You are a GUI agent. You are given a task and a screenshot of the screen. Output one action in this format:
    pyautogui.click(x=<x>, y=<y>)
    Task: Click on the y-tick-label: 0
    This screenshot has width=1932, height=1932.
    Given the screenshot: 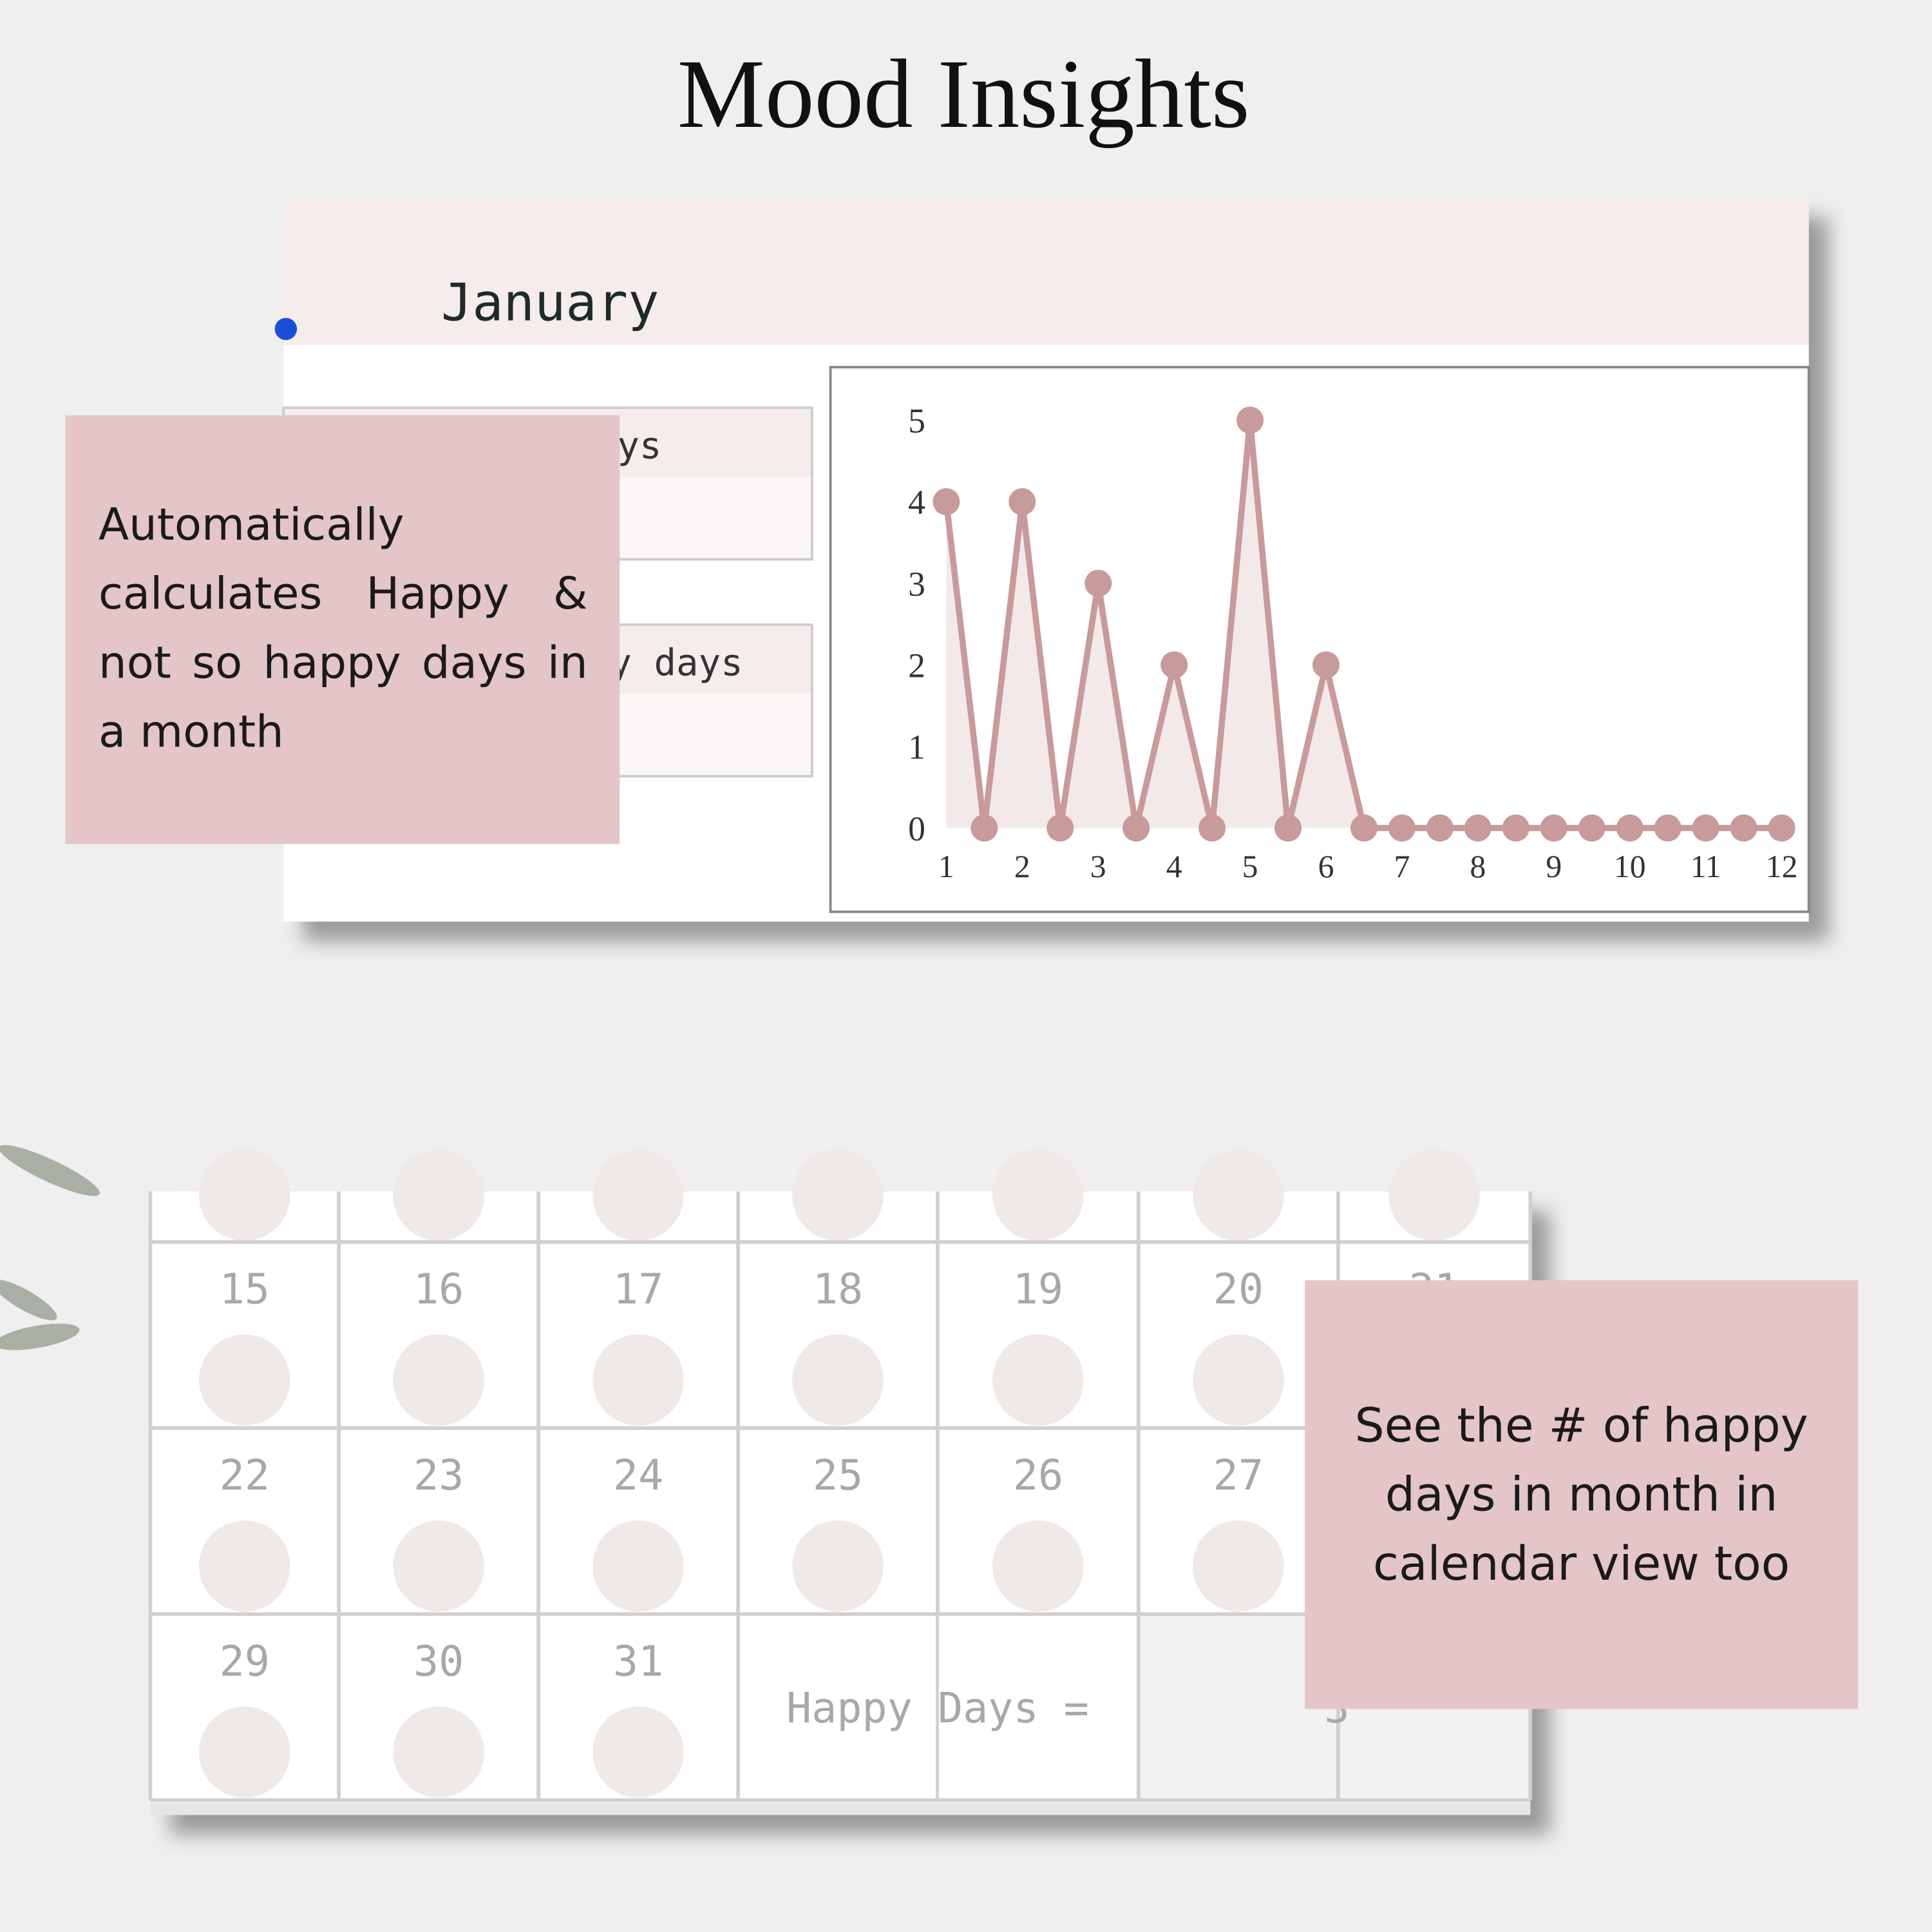 What is the action you would take?
    pyautogui.click(x=916, y=829)
    